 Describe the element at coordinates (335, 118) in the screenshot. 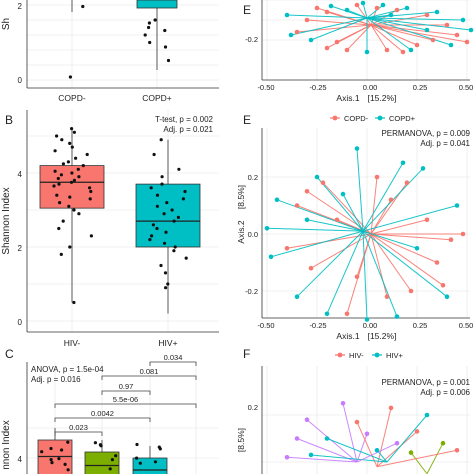

I see `legend-swatch-dot` at that location.